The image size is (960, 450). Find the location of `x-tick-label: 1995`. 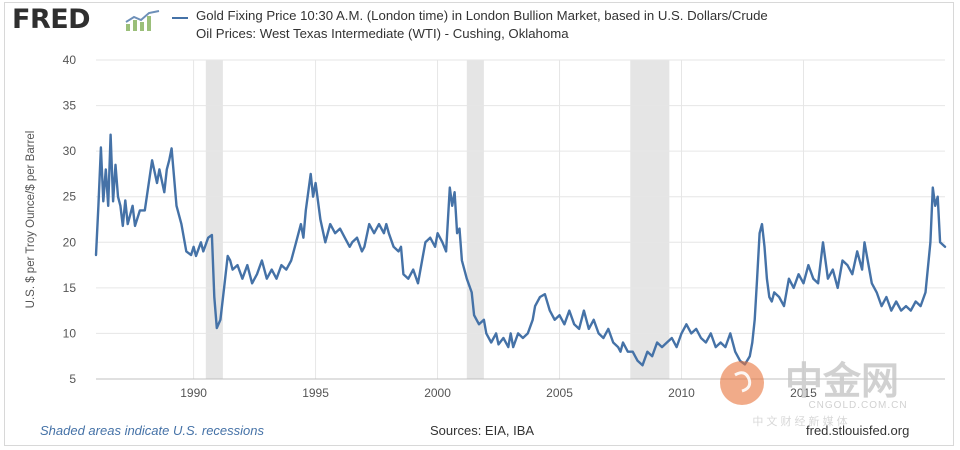

x-tick-label: 1995 is located at coordinates (315, 393).